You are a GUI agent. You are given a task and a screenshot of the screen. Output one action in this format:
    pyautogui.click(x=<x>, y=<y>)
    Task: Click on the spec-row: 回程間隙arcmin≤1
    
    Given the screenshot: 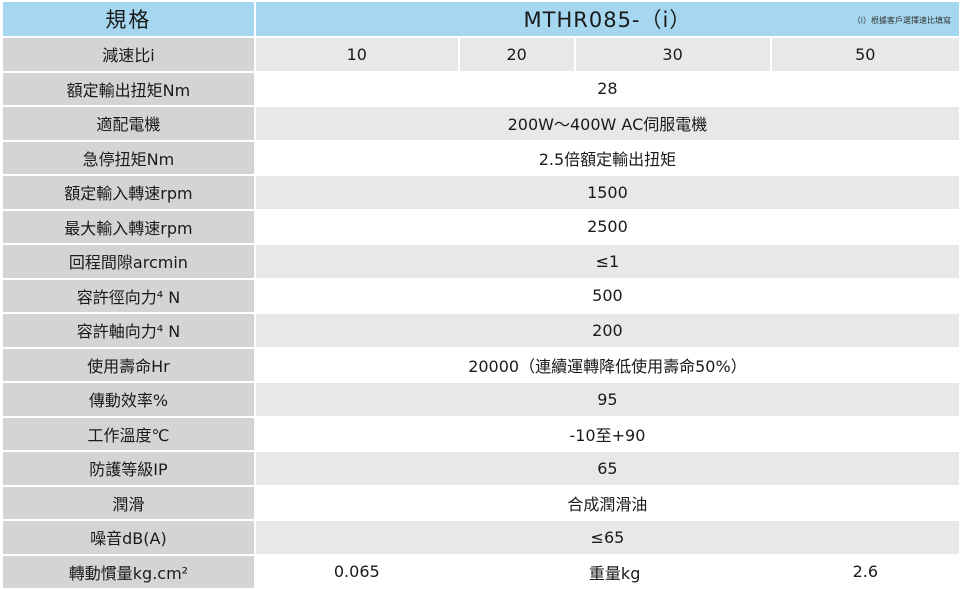 What is the action you would take?
    pyautogui.click(x=482, y=262)
    